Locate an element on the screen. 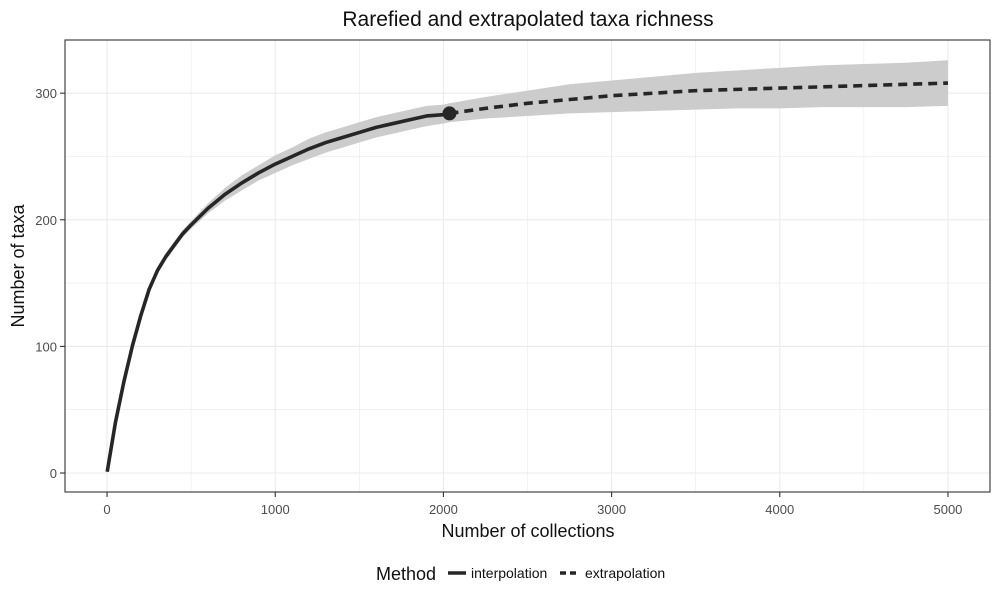 The height and width of the screenshot is (600, 1000). chart-title: Rarefied and extrapolated taxa richness is located at coordinates (527, 19).